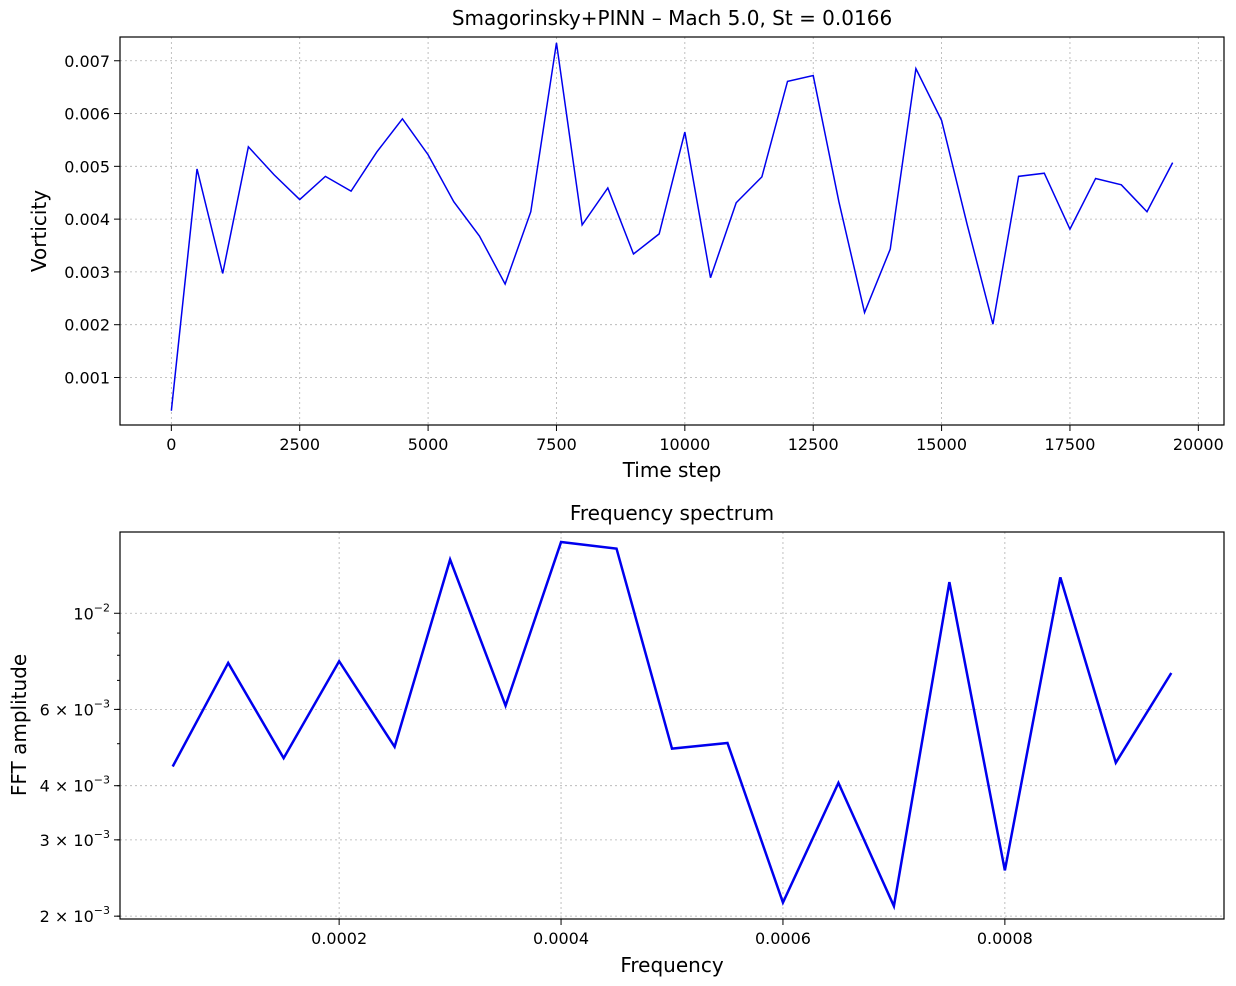 This screenshot has height=986, width=1236. I want to click on vorticity-chart-title: Smagorinsky+PINN – Mach 5.0, St = 0.0166, so click(672, 18).